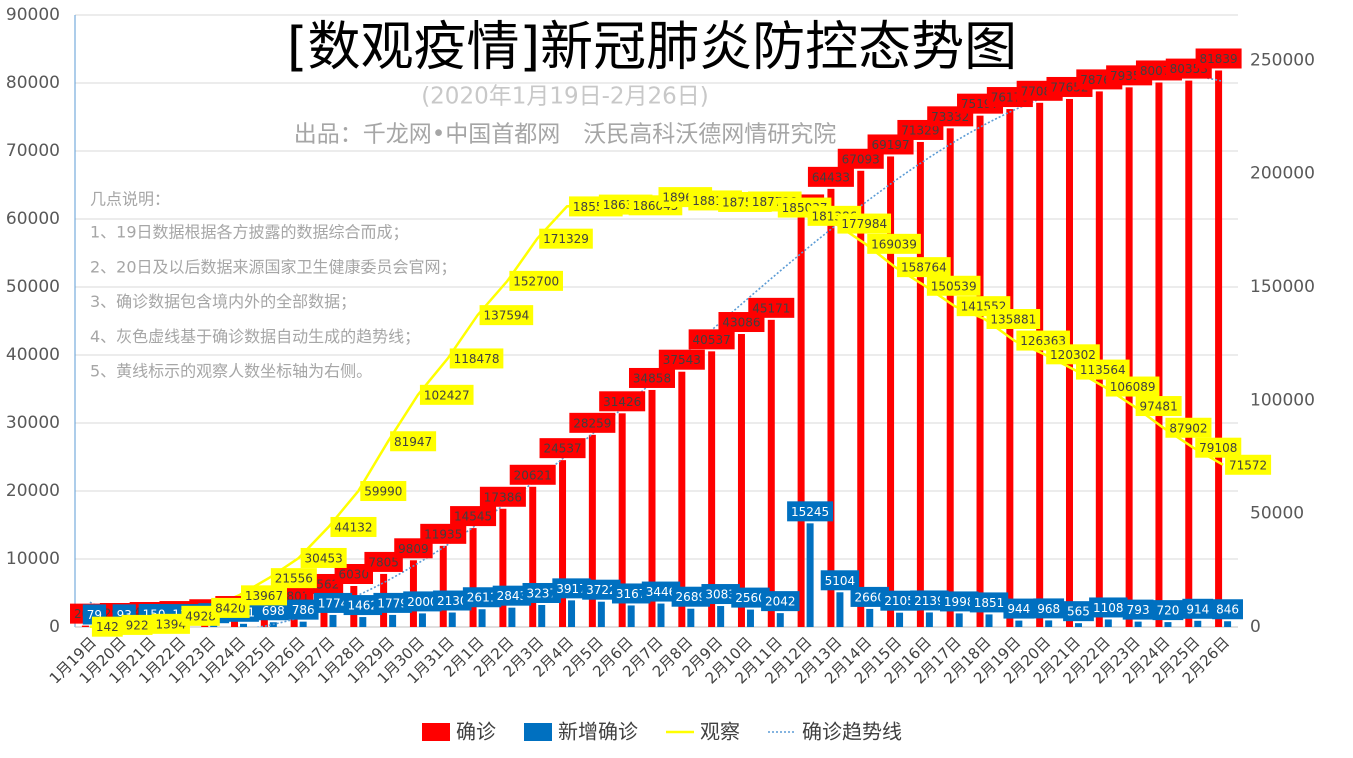 The height and width of the screenshot is (758, 1353). I want to click on data-label: 565, so click(1078, 612).